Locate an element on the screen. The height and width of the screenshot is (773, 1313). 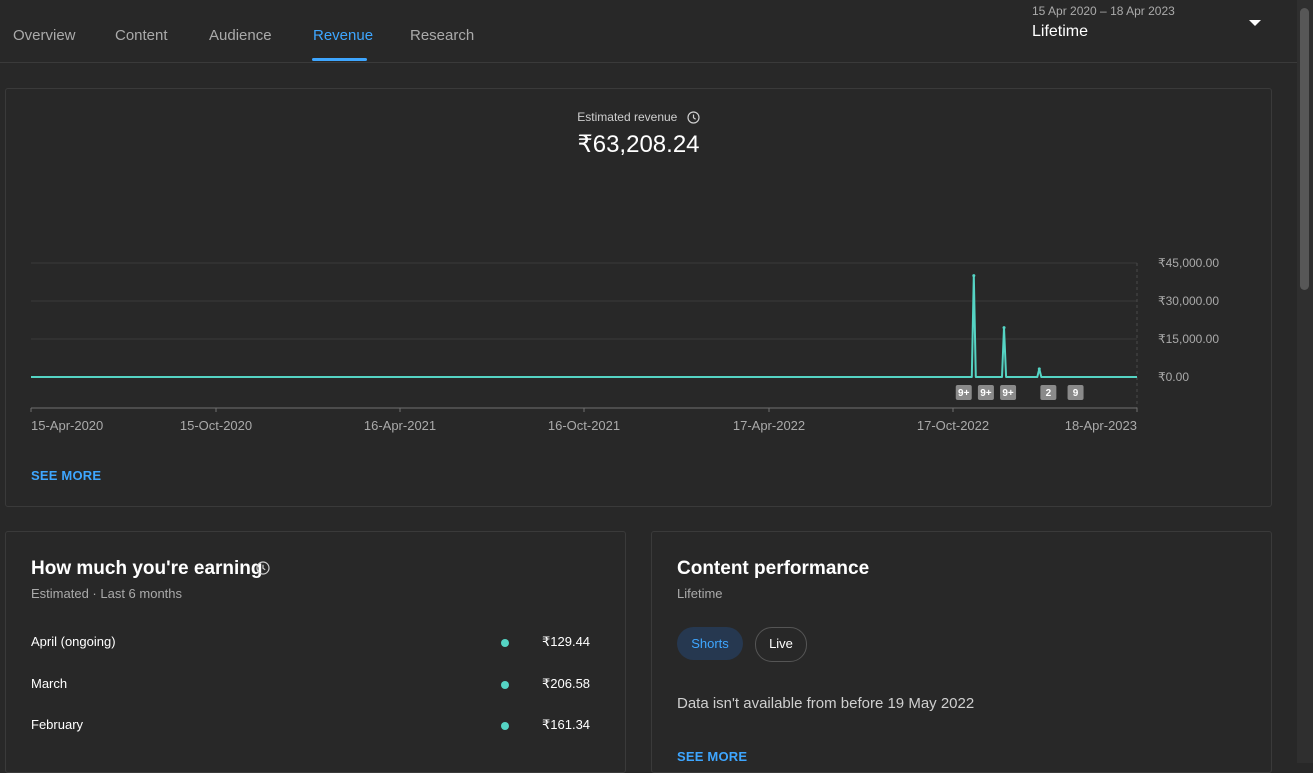
metric-value: ₹63,208.24 is located at coordinates (638, 144).